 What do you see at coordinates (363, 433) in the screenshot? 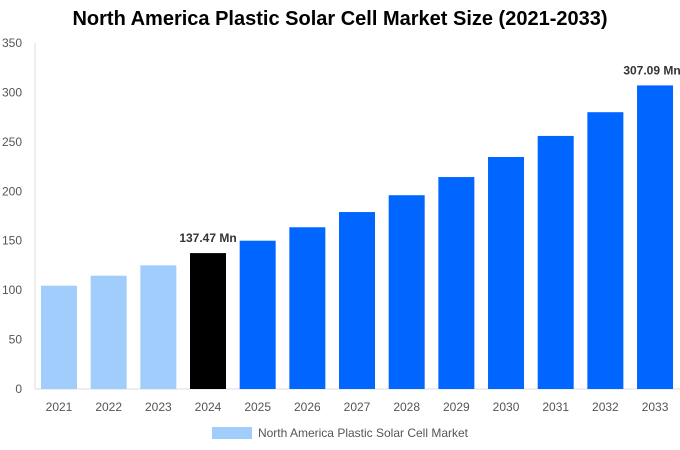
I see `legend-label: North America Plastic Solar Cell Market` at bounding box center [363, 433].